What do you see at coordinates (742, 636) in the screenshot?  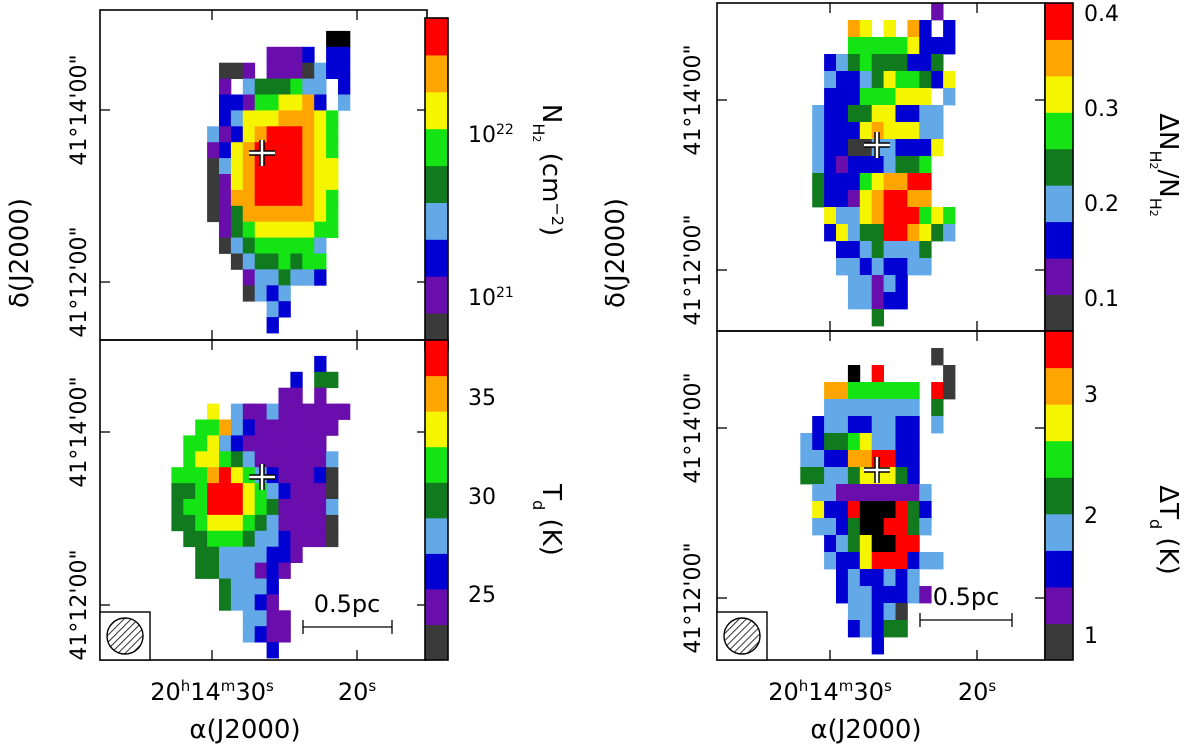 I see `beam-indicator-right` at bounding box center [742, 636].